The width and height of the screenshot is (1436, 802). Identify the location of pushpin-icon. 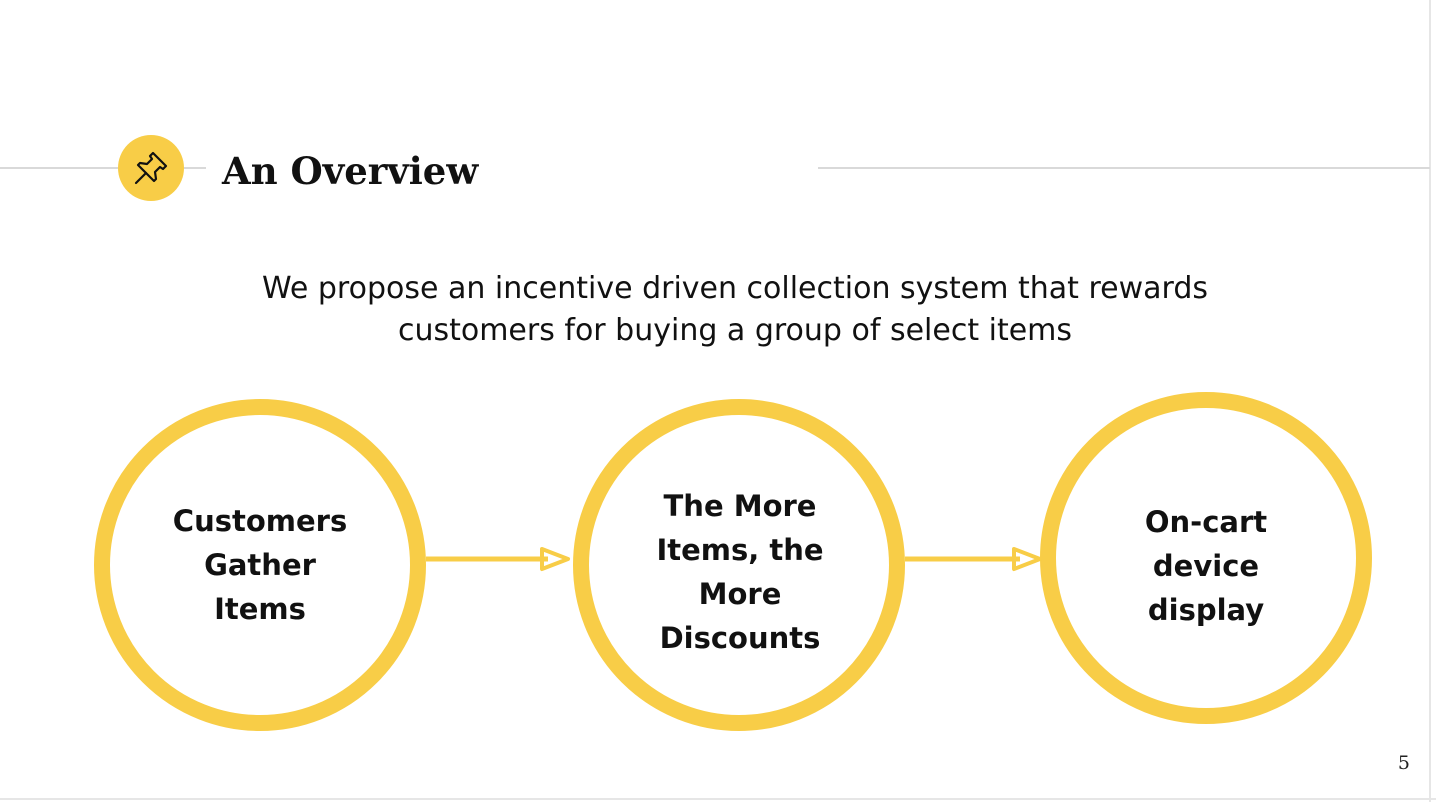
(151, 168).